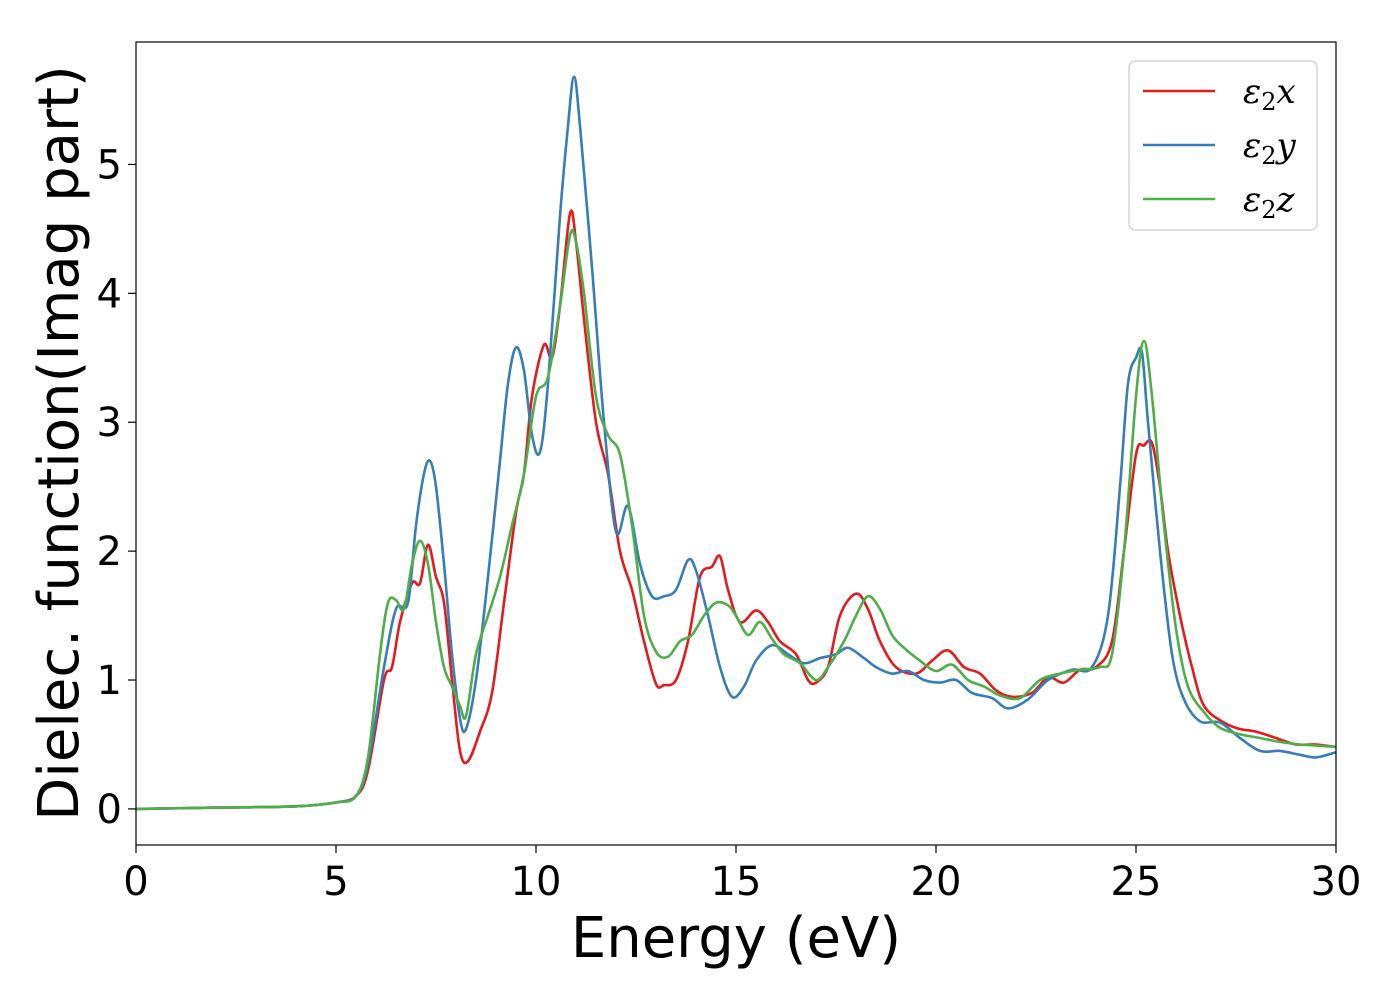 The height and width of the screenshot is (1000, 1400). I want to click on x-tick-label-0: 0, so click(135, 882).